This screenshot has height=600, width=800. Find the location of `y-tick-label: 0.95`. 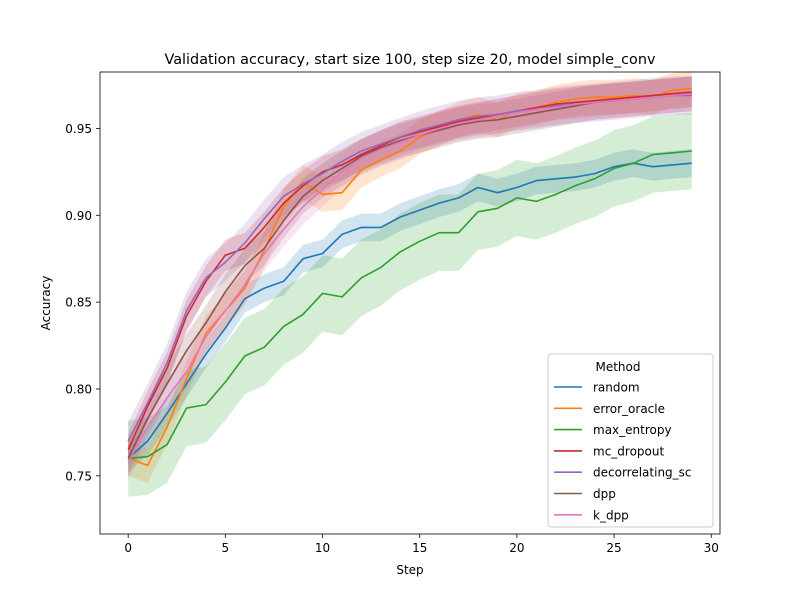

y-tick-label: 0.95 is located at coordinates (78, 129).